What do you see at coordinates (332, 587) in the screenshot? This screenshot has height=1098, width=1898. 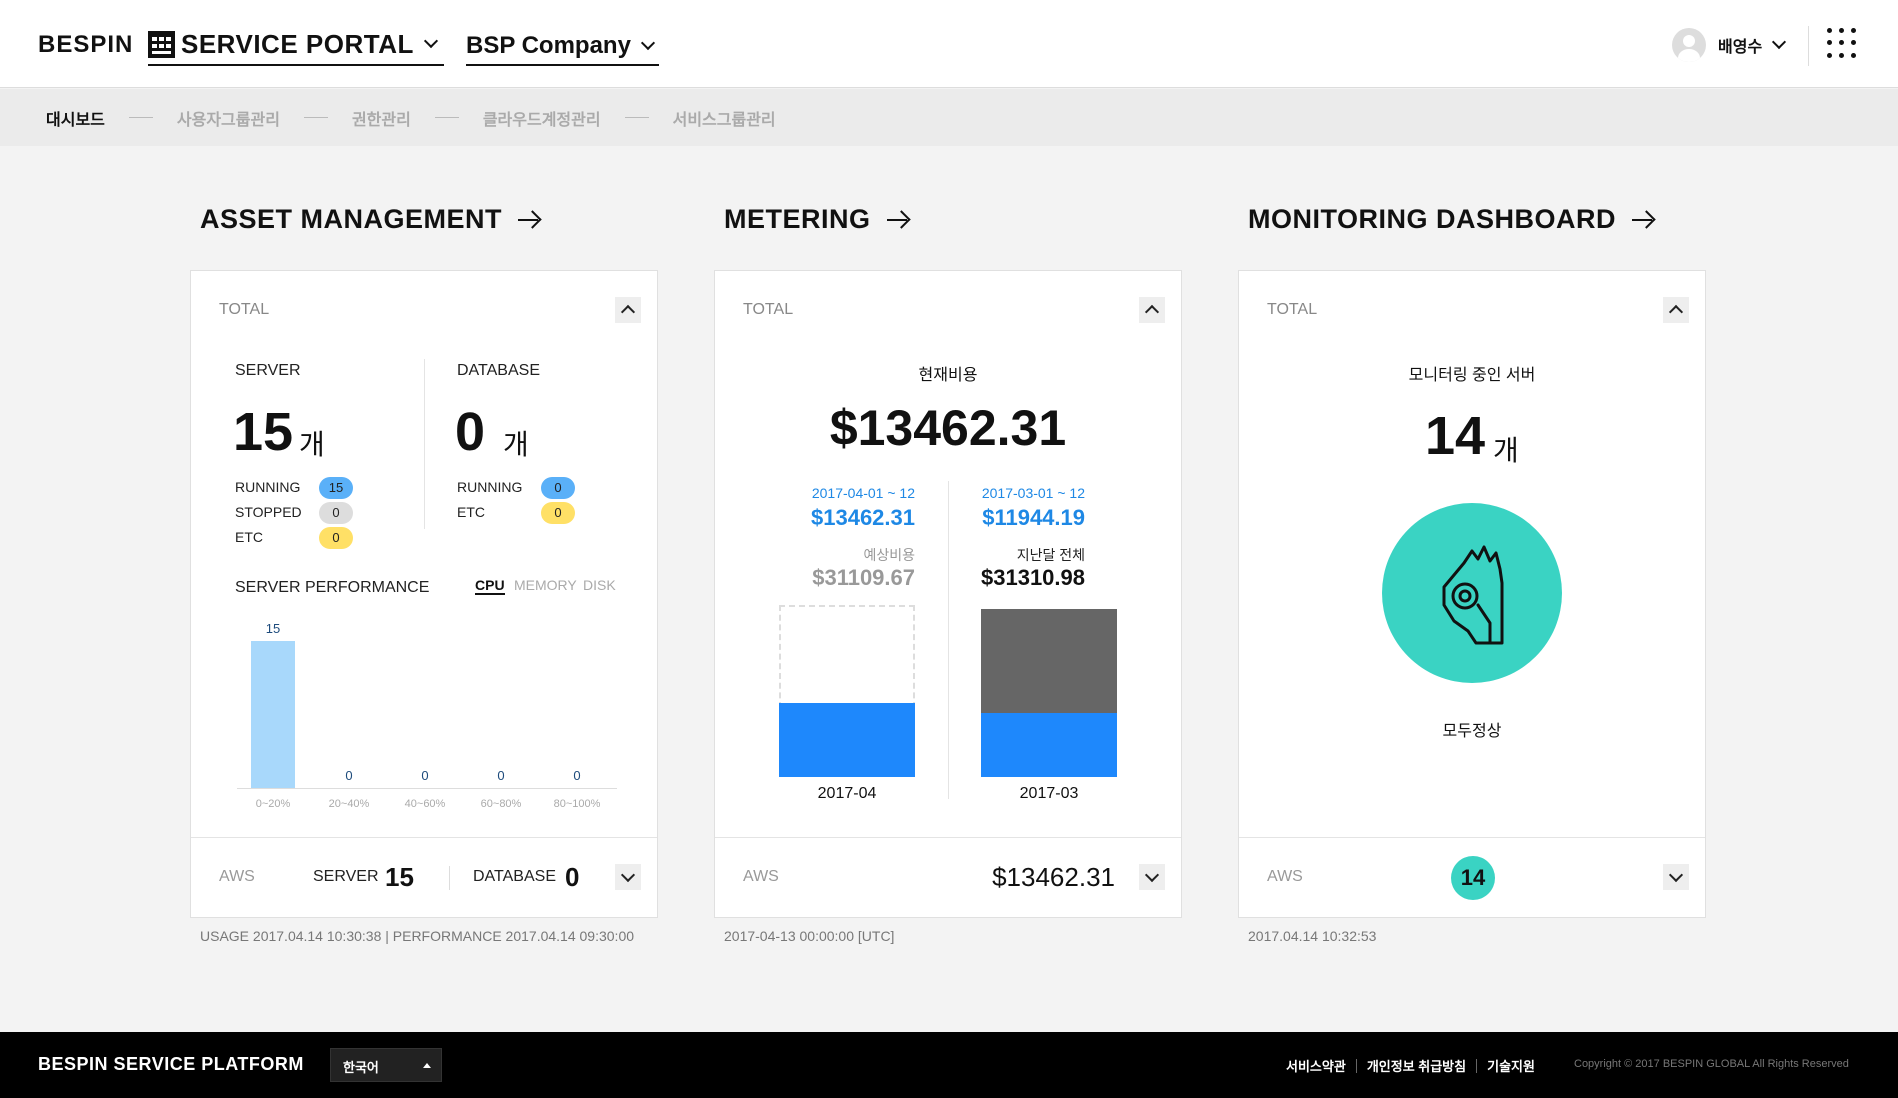 I see `server-performance-label: SERVER PERFORMANCE` at bounding box center [332, 587].